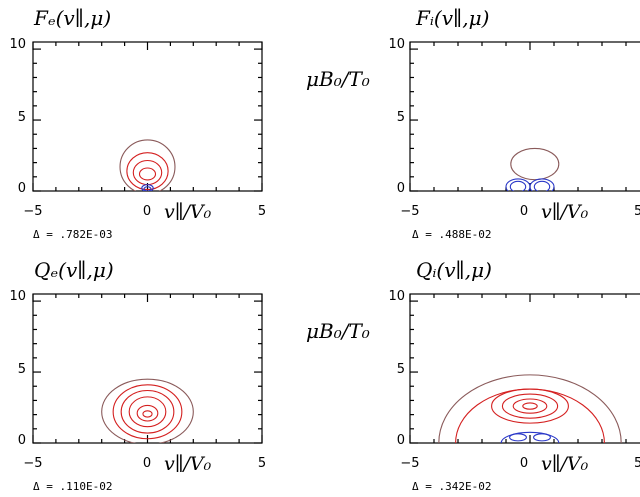 This screenshot has width=640, height=497. Describe the element at coordinates (451, 234) in the screenshot. I see `delta-value: Δ = .488E-02` at that location.